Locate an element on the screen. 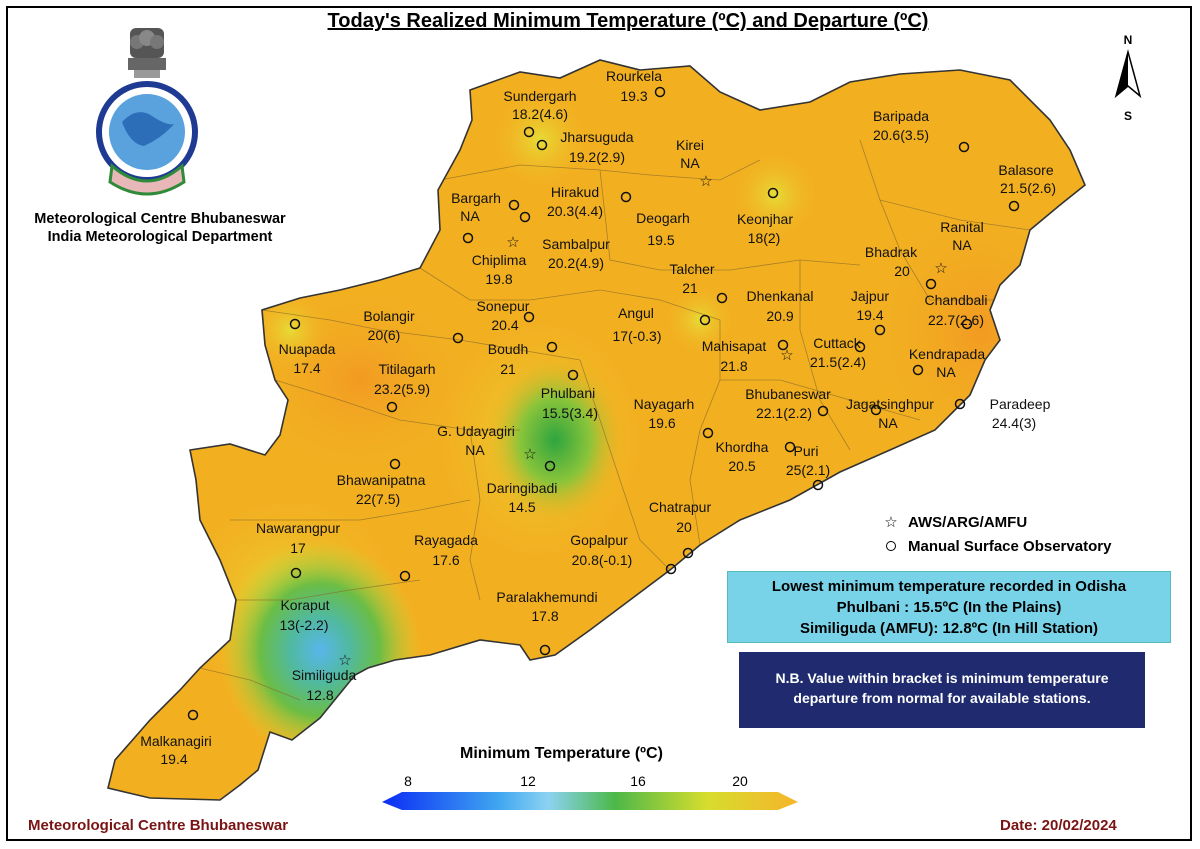  star-mahisapat: ☆ is located at coordinates (786, 355).